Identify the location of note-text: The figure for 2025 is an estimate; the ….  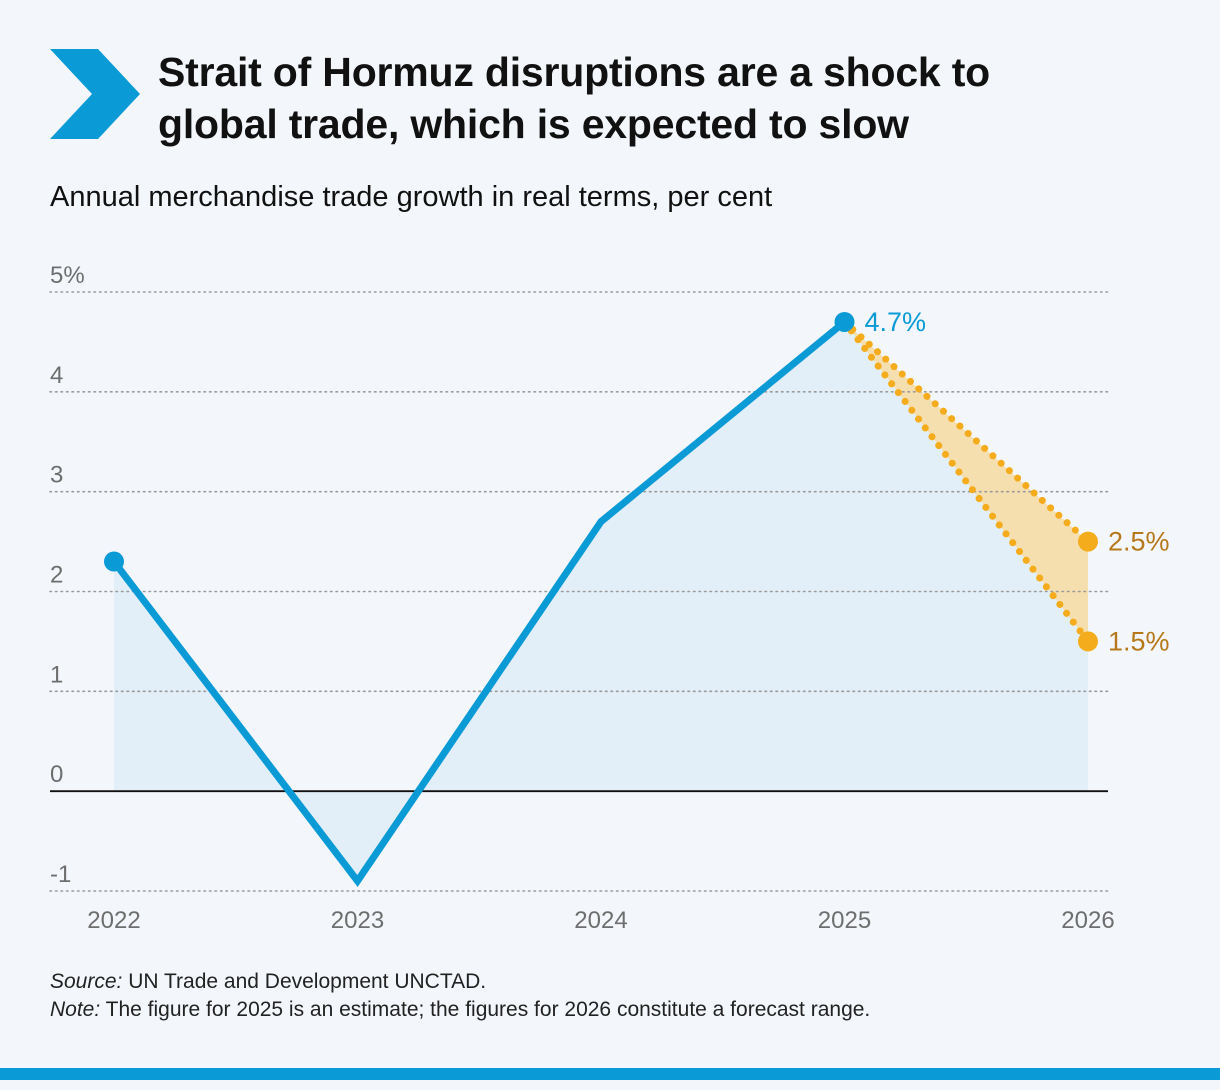
(485, 1009).